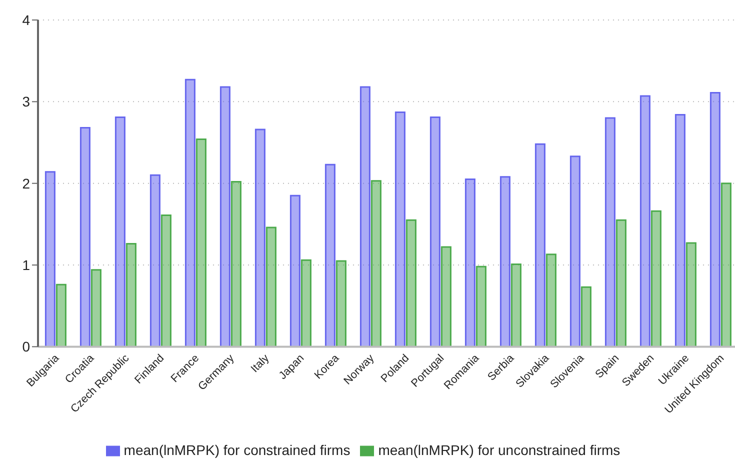 The image size is (735, 461). I want to click on y-tick-label: 1, so click(26, 264).